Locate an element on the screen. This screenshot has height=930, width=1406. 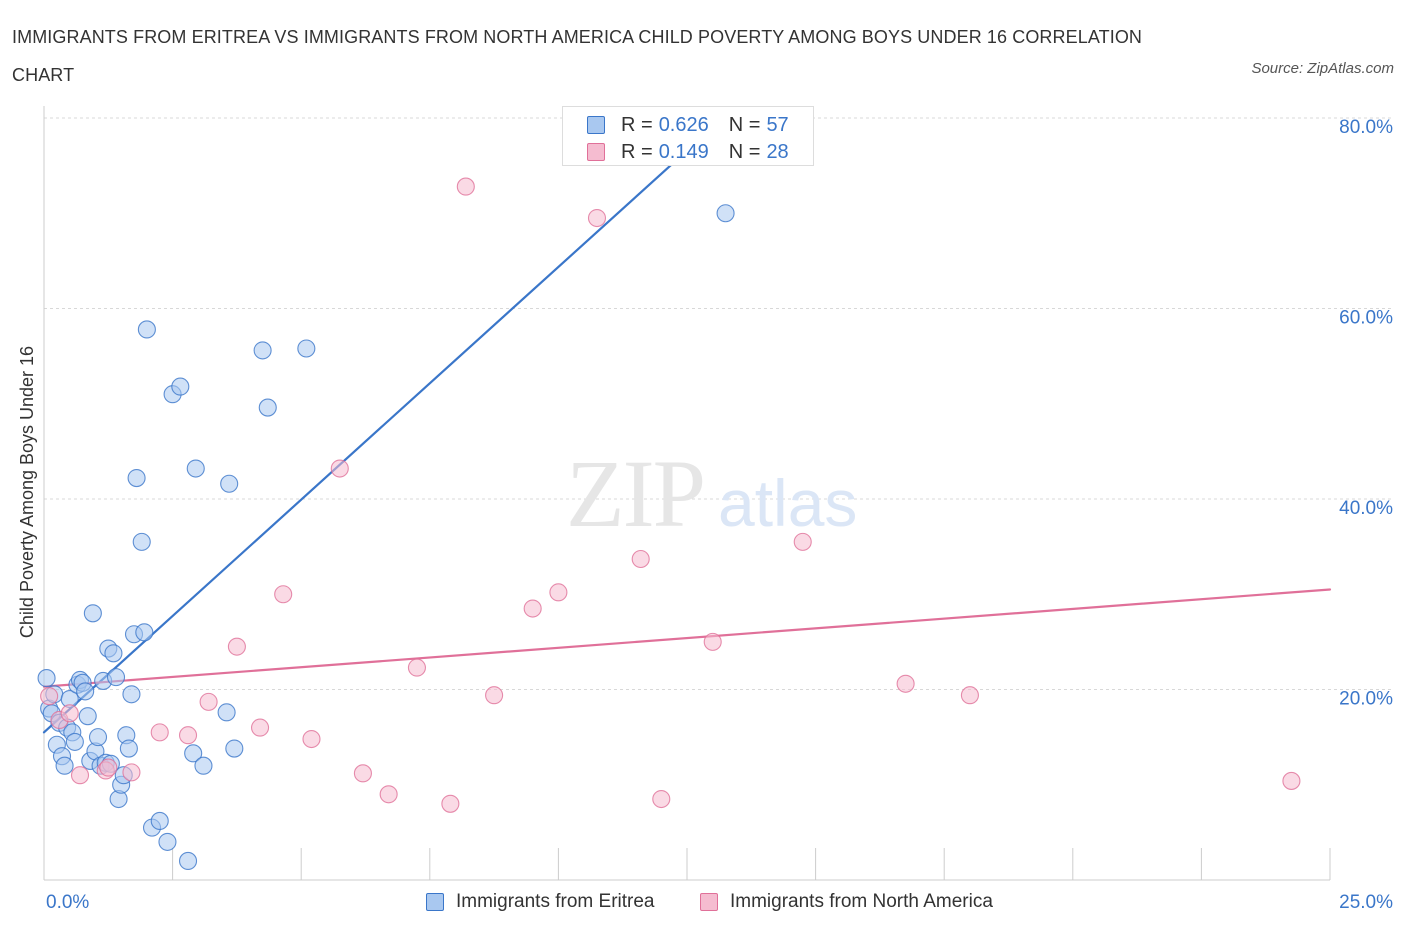
series-label-eritrea: Immigrants from Eritrea is located at coordinates (555, 901).